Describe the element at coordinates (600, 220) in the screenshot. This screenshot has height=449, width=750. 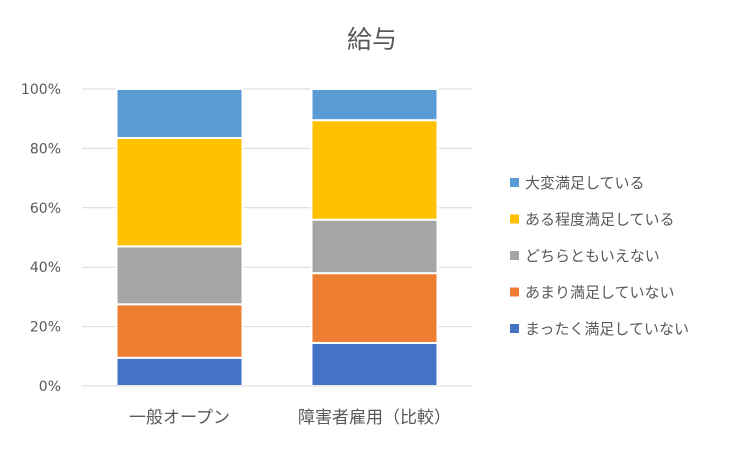
I see `legend-label: ある程度満足している` at that location.